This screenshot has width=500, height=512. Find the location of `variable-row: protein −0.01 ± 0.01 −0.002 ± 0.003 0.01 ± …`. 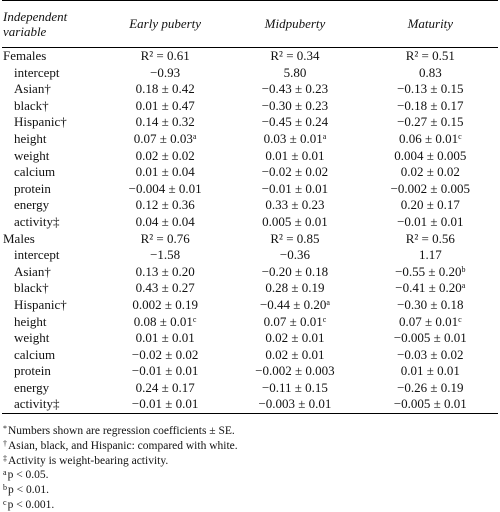

variable-row: protein −0.01 ± 0.01 −0.002 ± 0.003 0.01 ± … is located at coordinates (250, 371).